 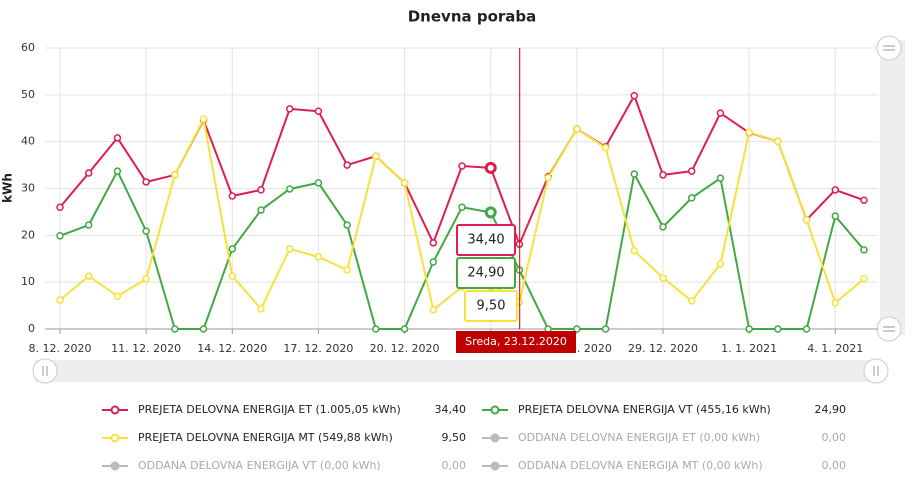 I want to click on y-tick-label: 30, so click(x=28, y=188).